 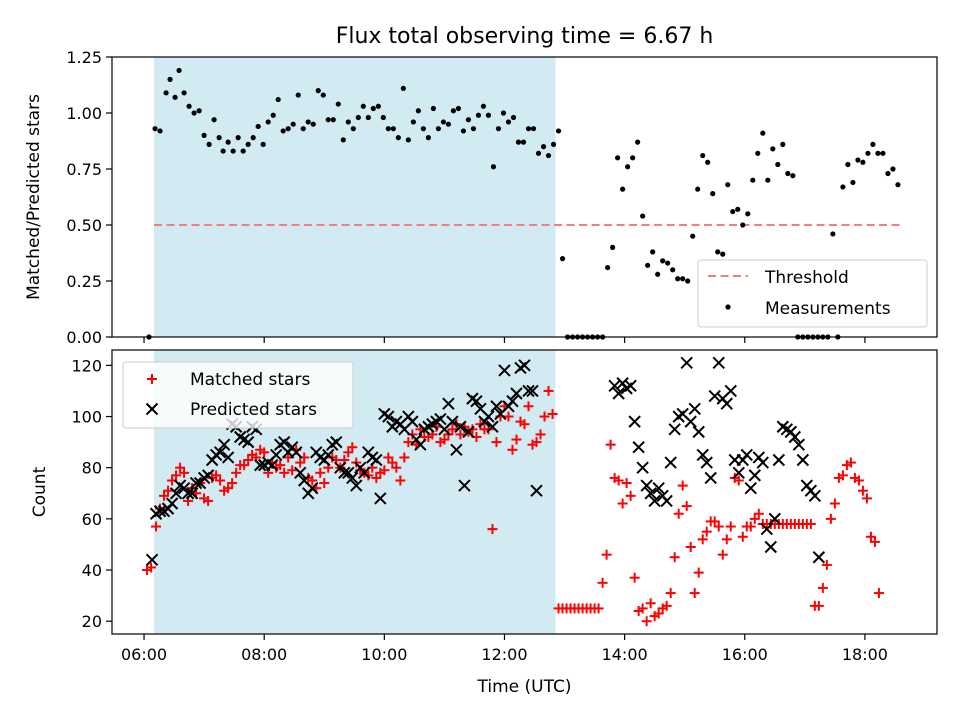 I want to click on x-tick-label: 06:00, so click(x=144, y=654).